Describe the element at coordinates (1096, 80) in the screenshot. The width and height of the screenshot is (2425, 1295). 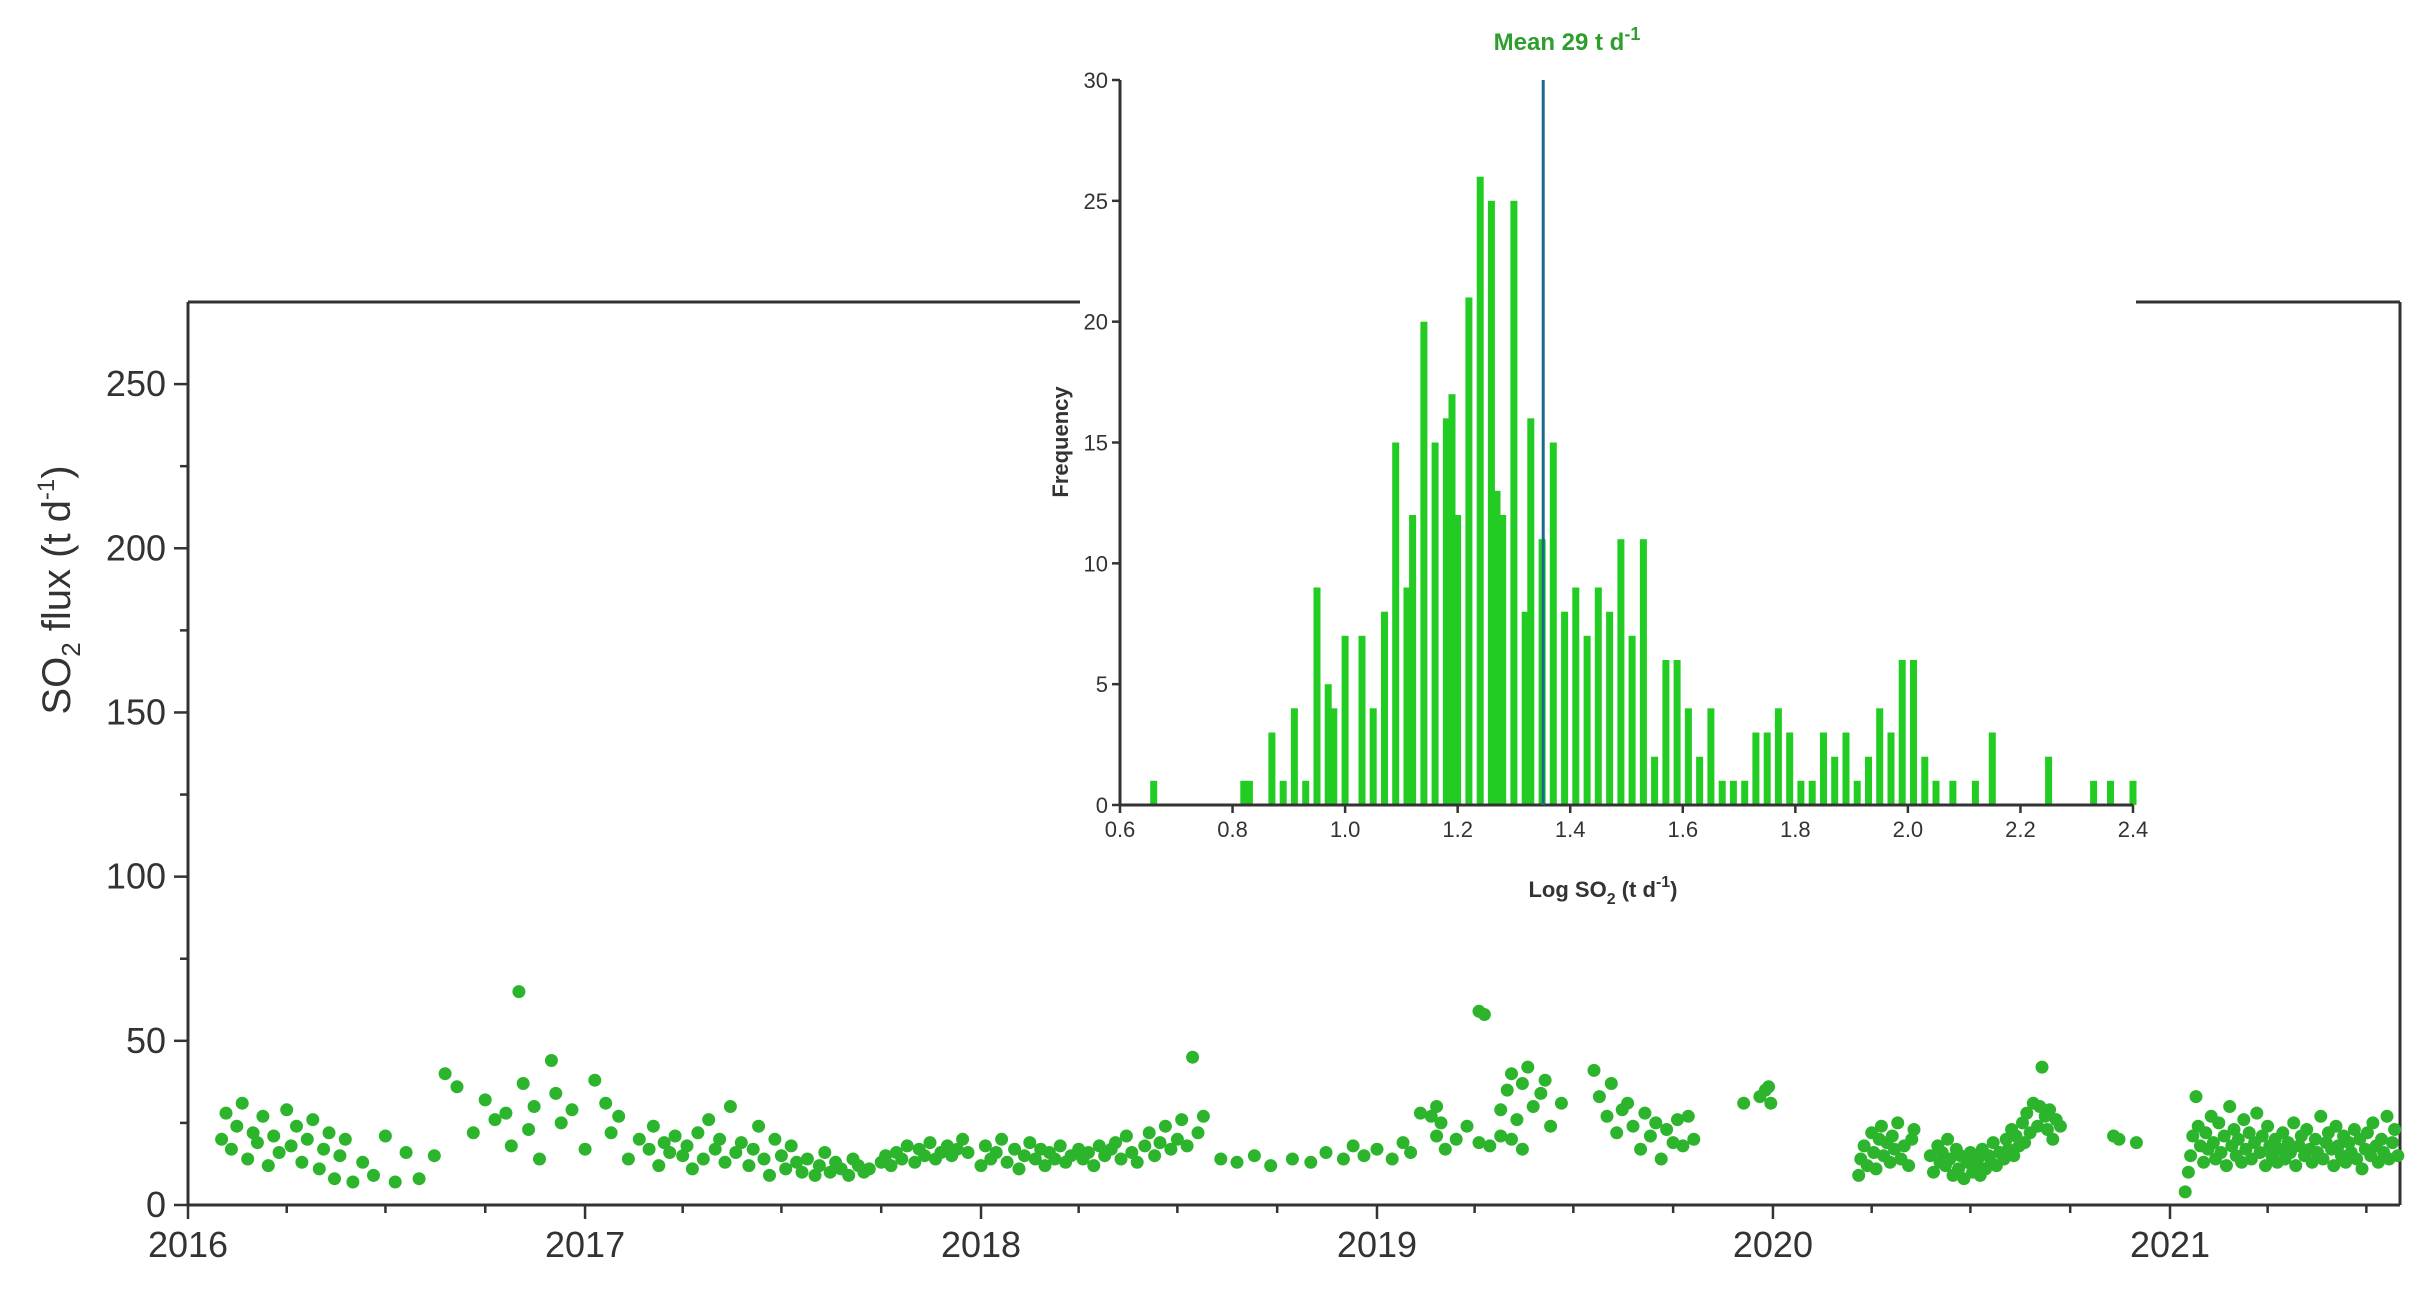
I see `inset-y-tick-label: 30` at that location.